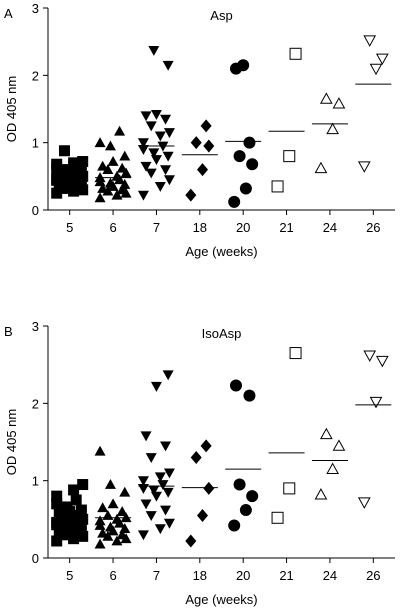  I want to click on x-tick-label: 5, so click(69, 227).